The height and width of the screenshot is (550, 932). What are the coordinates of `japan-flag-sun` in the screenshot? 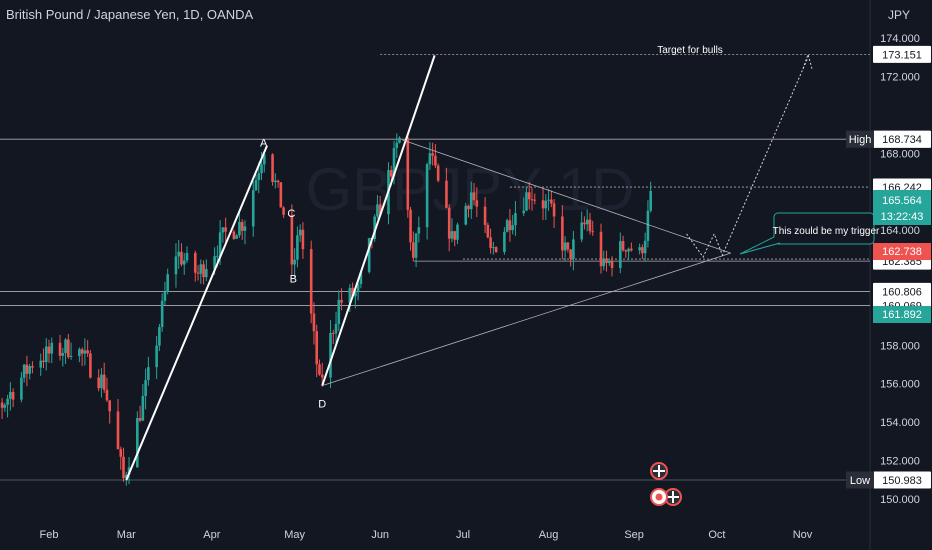 It's located at (659, 497).